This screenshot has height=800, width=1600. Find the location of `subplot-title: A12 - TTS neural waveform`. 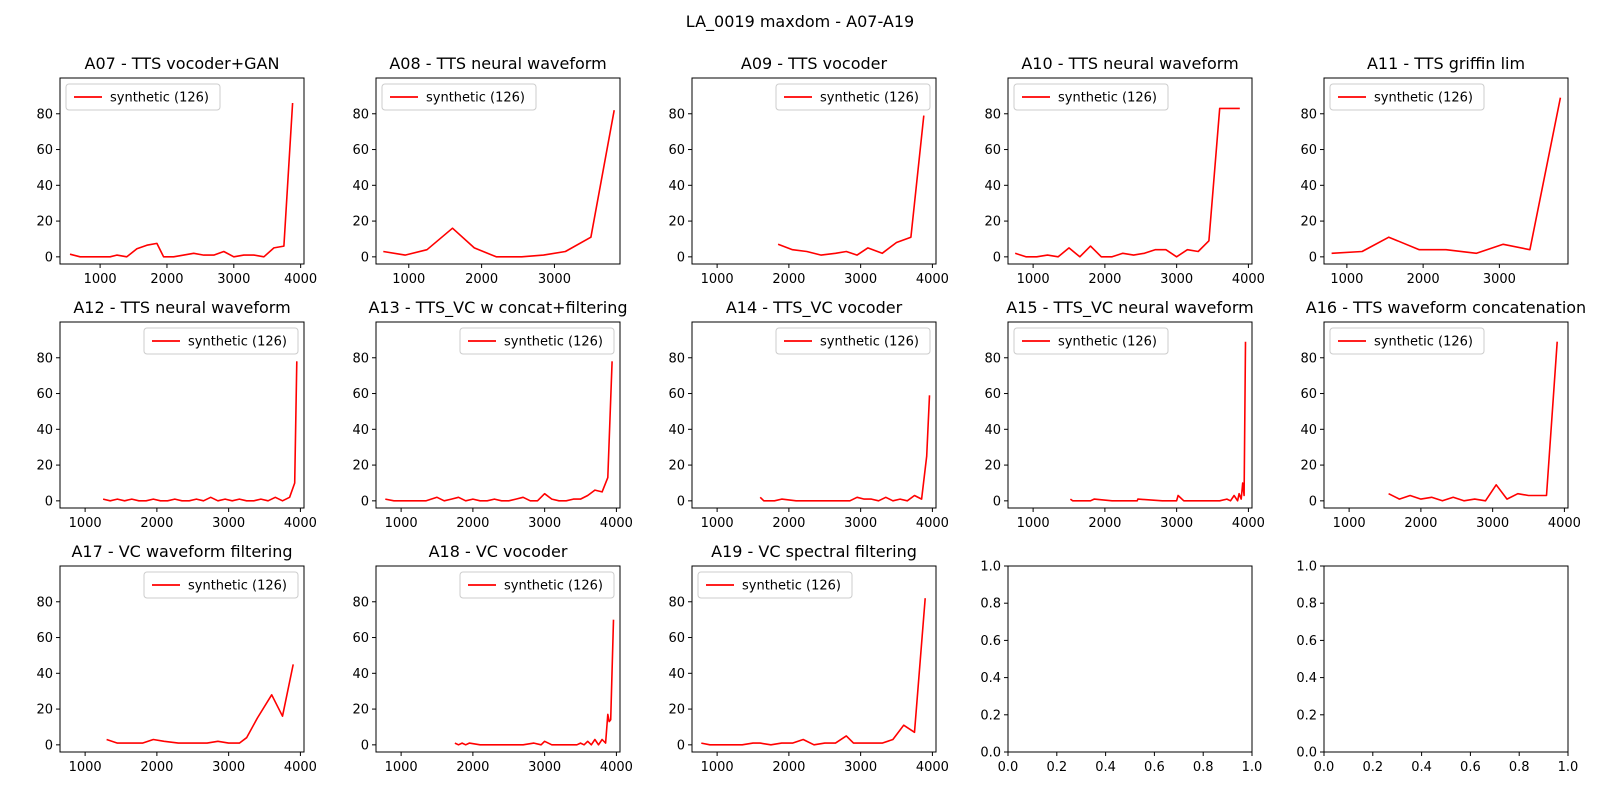

subplot-title: A12 - TTS neural waveform is located at coordinates (181, 307).